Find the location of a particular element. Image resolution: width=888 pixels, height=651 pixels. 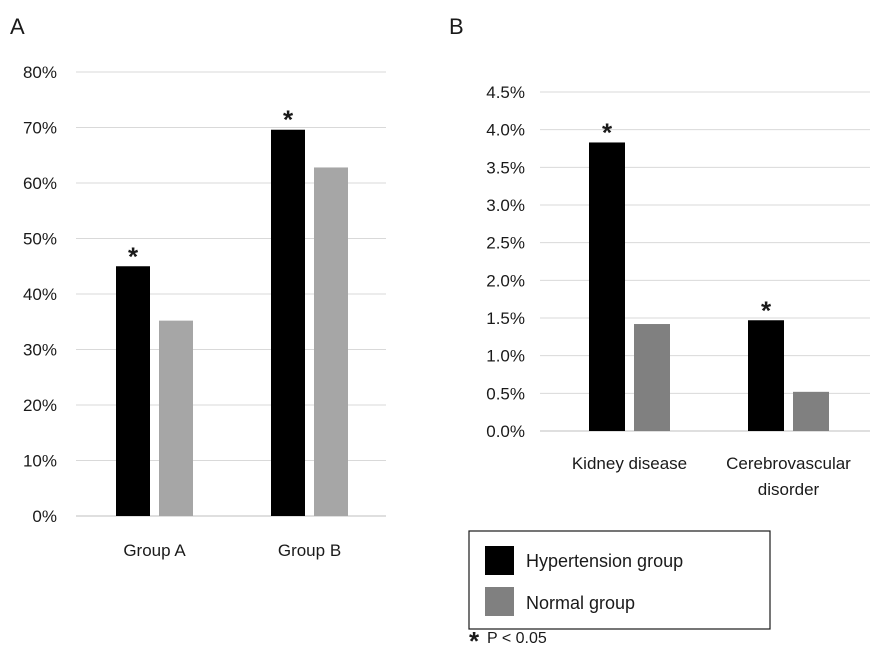

panel-a-significance-marks: ** is located at coordinates (211, 188).